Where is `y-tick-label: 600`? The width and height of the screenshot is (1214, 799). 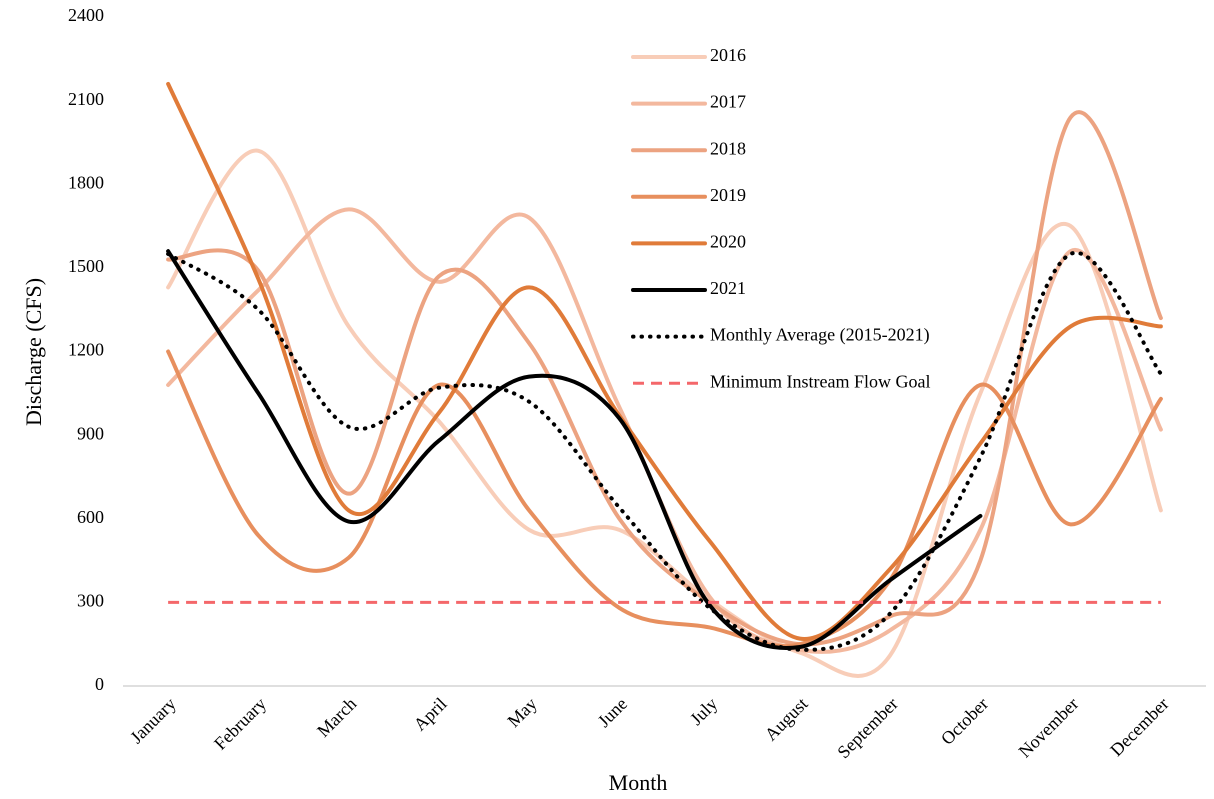 y-tick-label: 600 is located at coordinates (90, 517).